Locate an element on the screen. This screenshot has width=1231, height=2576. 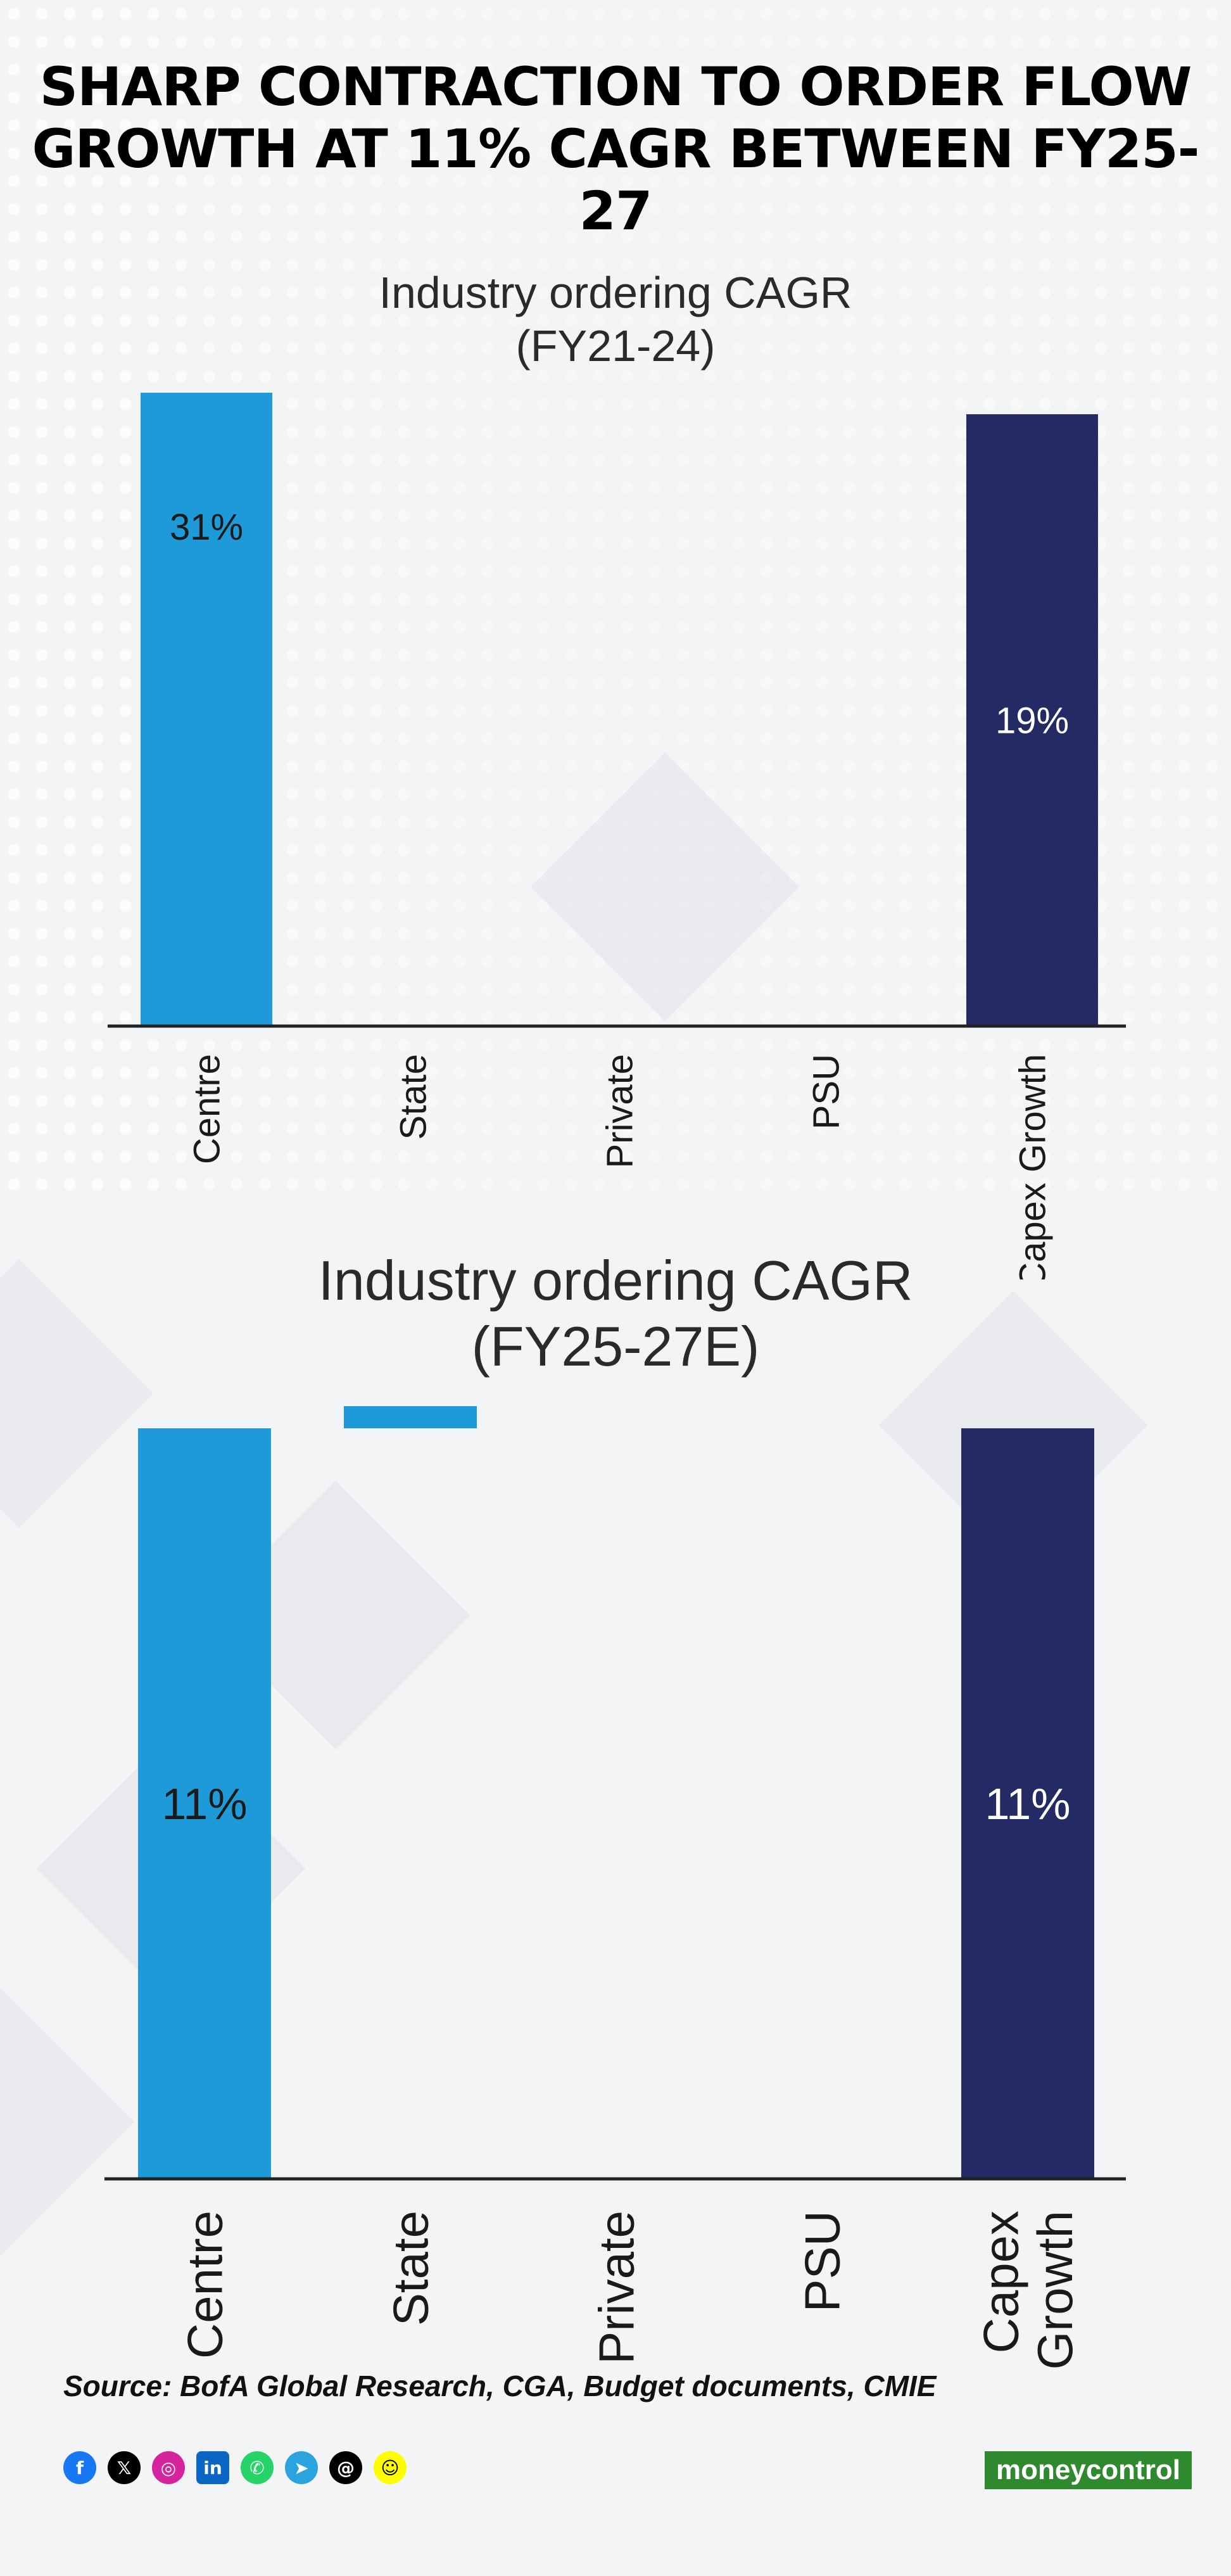
snapchat-icon: ☺ is located at coordinates (390, 2467).